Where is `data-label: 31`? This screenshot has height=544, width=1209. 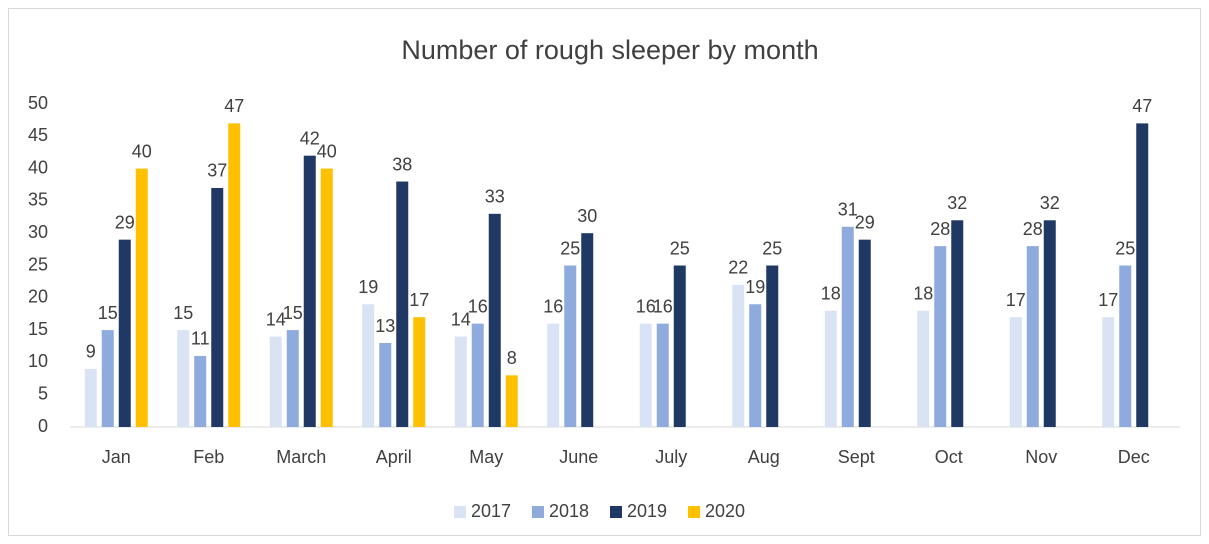 data-label: 31 is located at coordinates (848, 209).